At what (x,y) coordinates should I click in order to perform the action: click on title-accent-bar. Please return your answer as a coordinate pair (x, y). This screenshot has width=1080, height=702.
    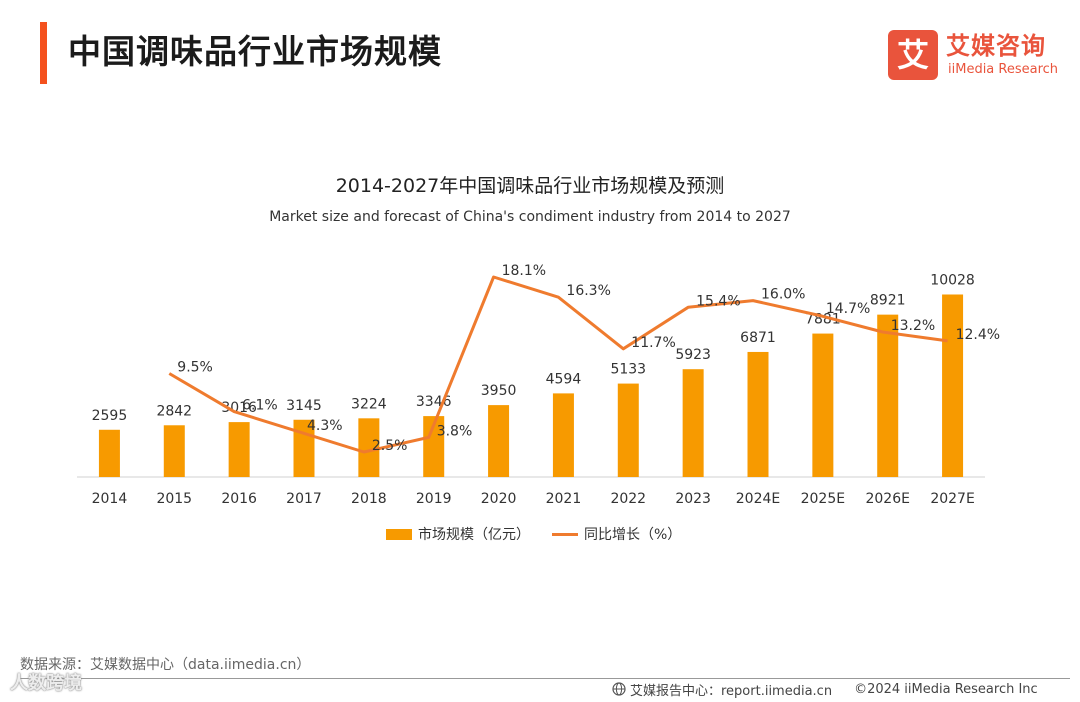
    Looking at the image, I should click on (43, 53).